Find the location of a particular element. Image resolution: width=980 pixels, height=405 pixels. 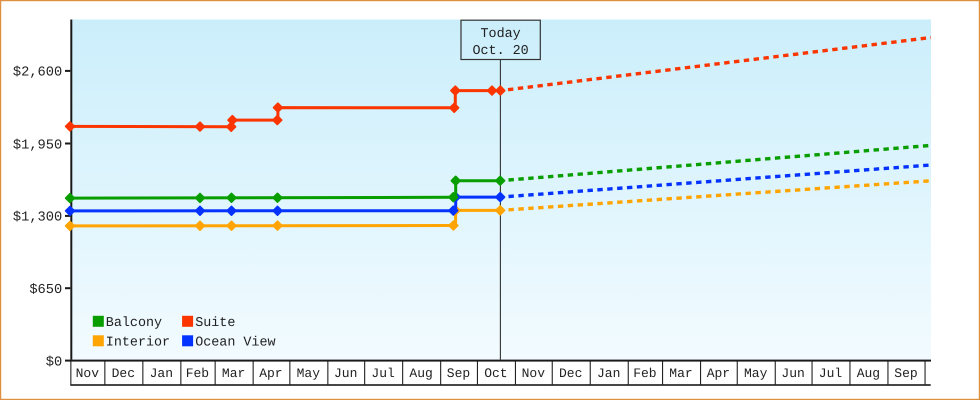

svg-text: Today is located at coordinates (501, 34).